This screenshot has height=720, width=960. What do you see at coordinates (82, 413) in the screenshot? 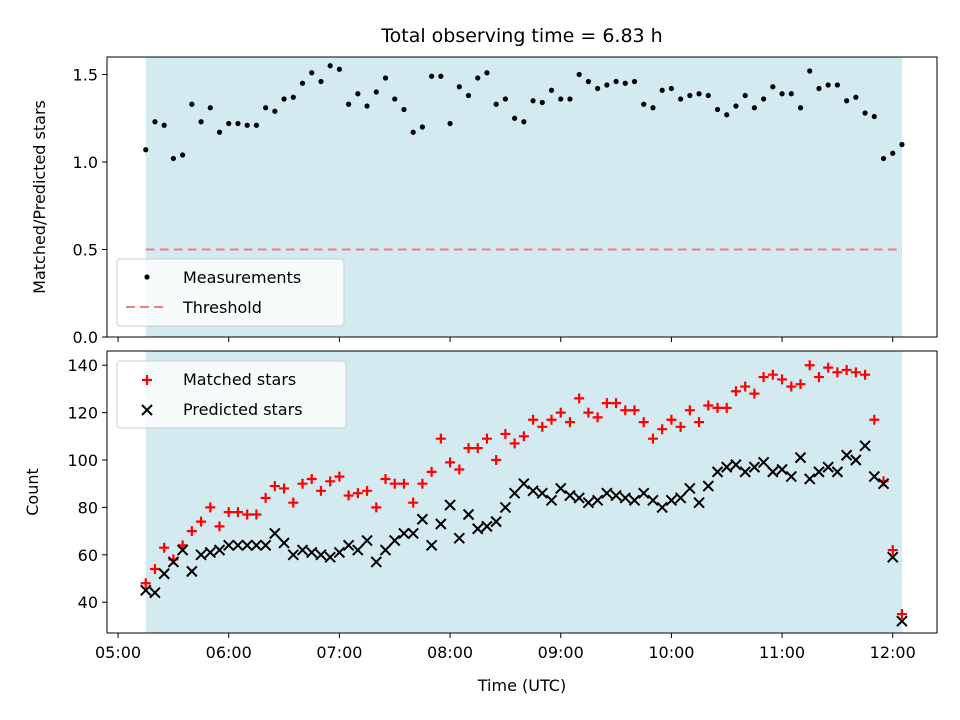
I see `y-tick-label: 120` at bounding box center [82, 413].